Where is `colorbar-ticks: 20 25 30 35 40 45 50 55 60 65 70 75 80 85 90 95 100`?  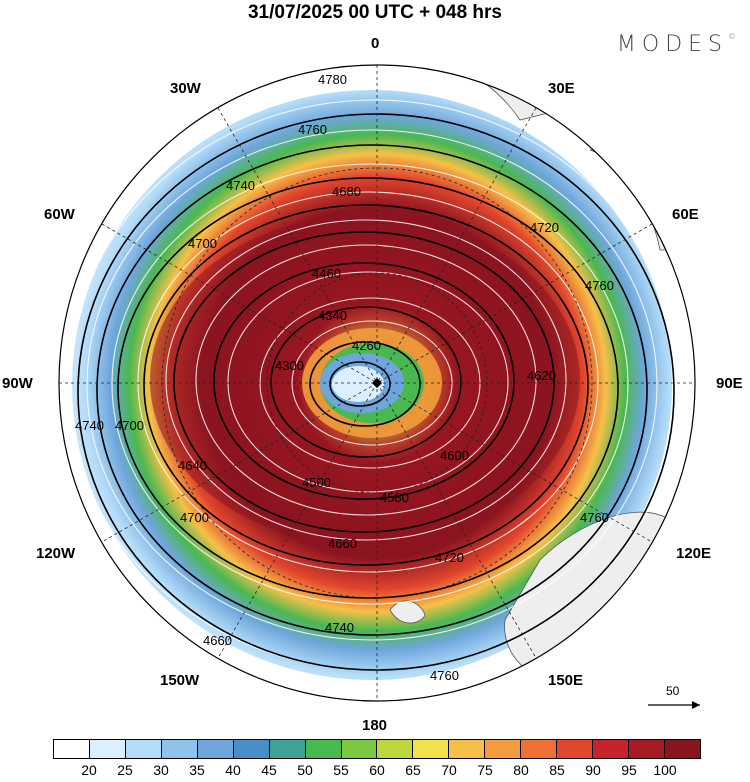
colorbar-ticks: 20 25 30 35 40 45 50 55 60 65 70 75 80 85 90 95 100 is located at coordinates (377, 771).